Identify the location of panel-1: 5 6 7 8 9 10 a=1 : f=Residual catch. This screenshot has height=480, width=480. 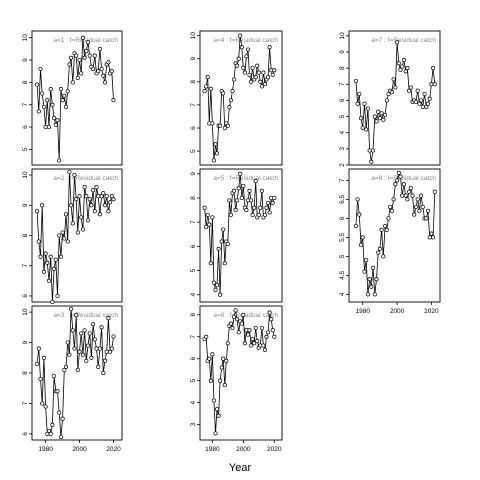
(72, 98).